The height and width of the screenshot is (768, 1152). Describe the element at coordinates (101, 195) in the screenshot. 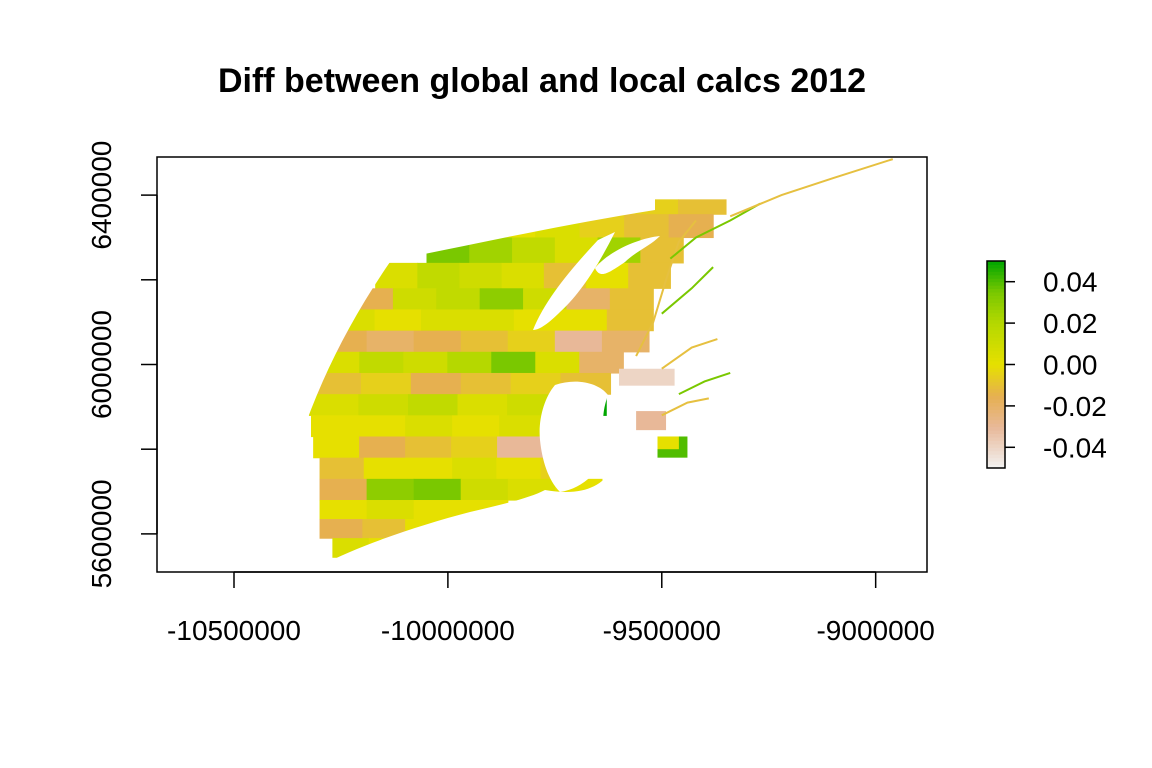

I see `y-tick-label: 6400000` at that location.